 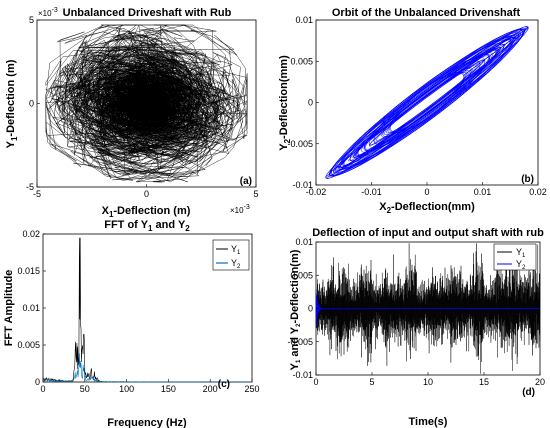 I want to click on panel-c-legend-box, so click(x=231, y=255).